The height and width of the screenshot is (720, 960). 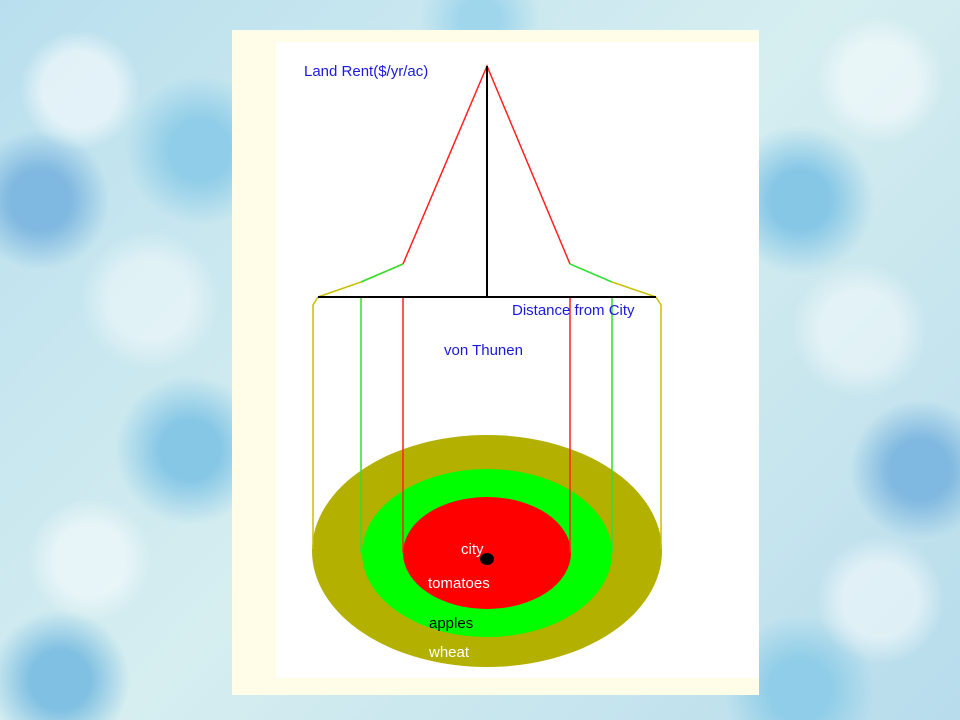 I want to click on wheat-label: wheat, so click(x=449, y=652).